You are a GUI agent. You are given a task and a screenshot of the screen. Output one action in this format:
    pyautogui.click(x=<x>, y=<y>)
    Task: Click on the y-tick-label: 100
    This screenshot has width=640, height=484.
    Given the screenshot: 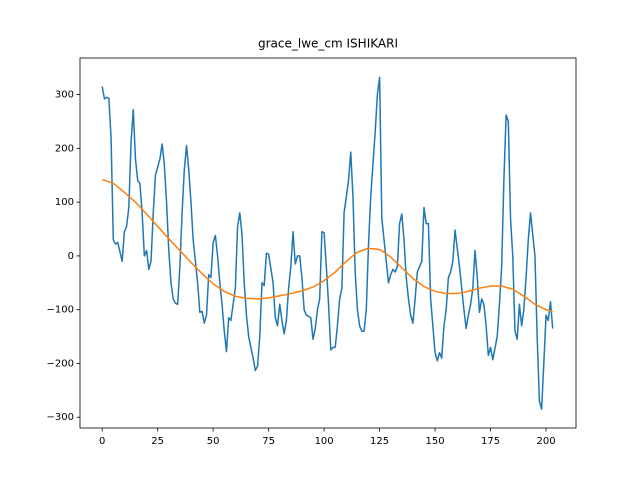 What is the action you would take?
    pyautogui.click(x=64, y=202)
    